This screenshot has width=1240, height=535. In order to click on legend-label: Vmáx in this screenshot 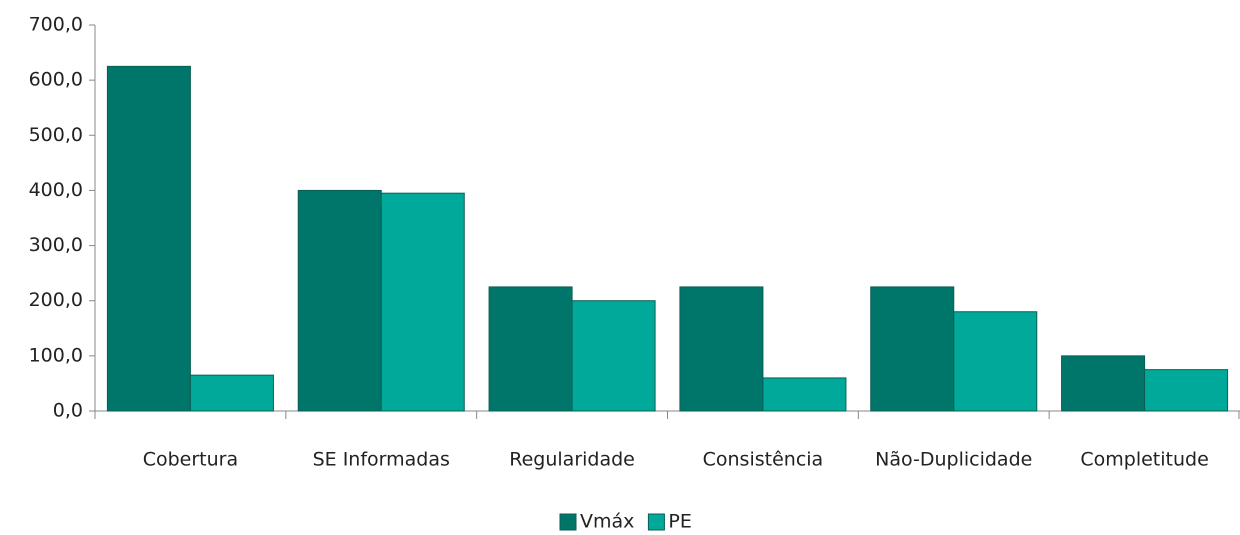, I will do `click(607, 522)`.